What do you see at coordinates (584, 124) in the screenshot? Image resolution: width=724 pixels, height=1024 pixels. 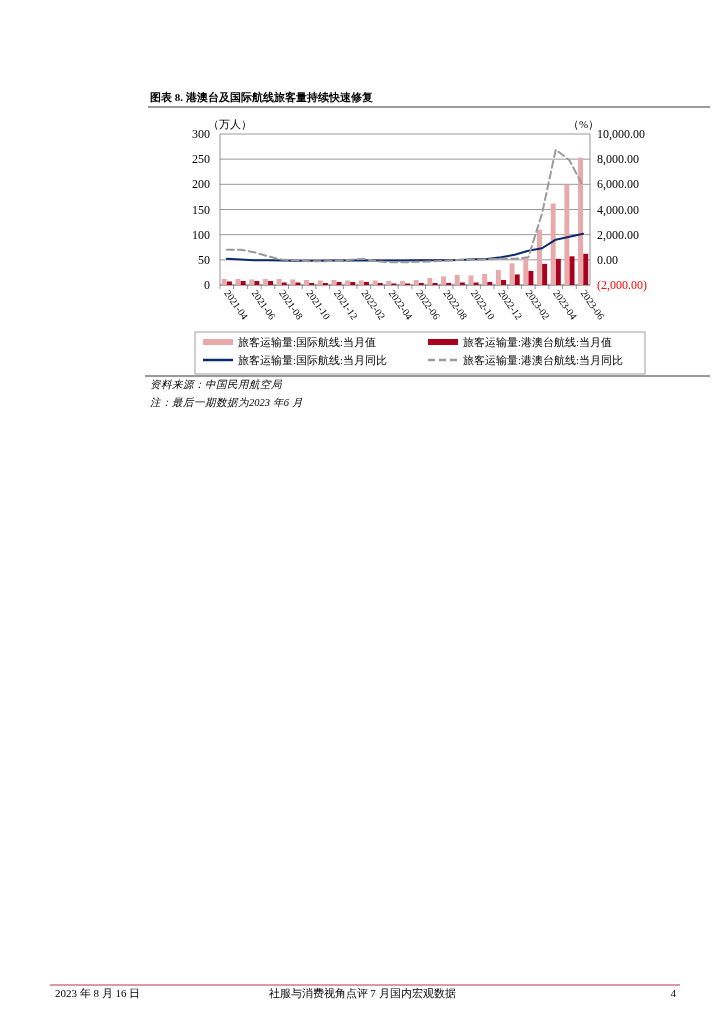 I see `y2-axis-title: （%）` at bounding box center [584, 124].